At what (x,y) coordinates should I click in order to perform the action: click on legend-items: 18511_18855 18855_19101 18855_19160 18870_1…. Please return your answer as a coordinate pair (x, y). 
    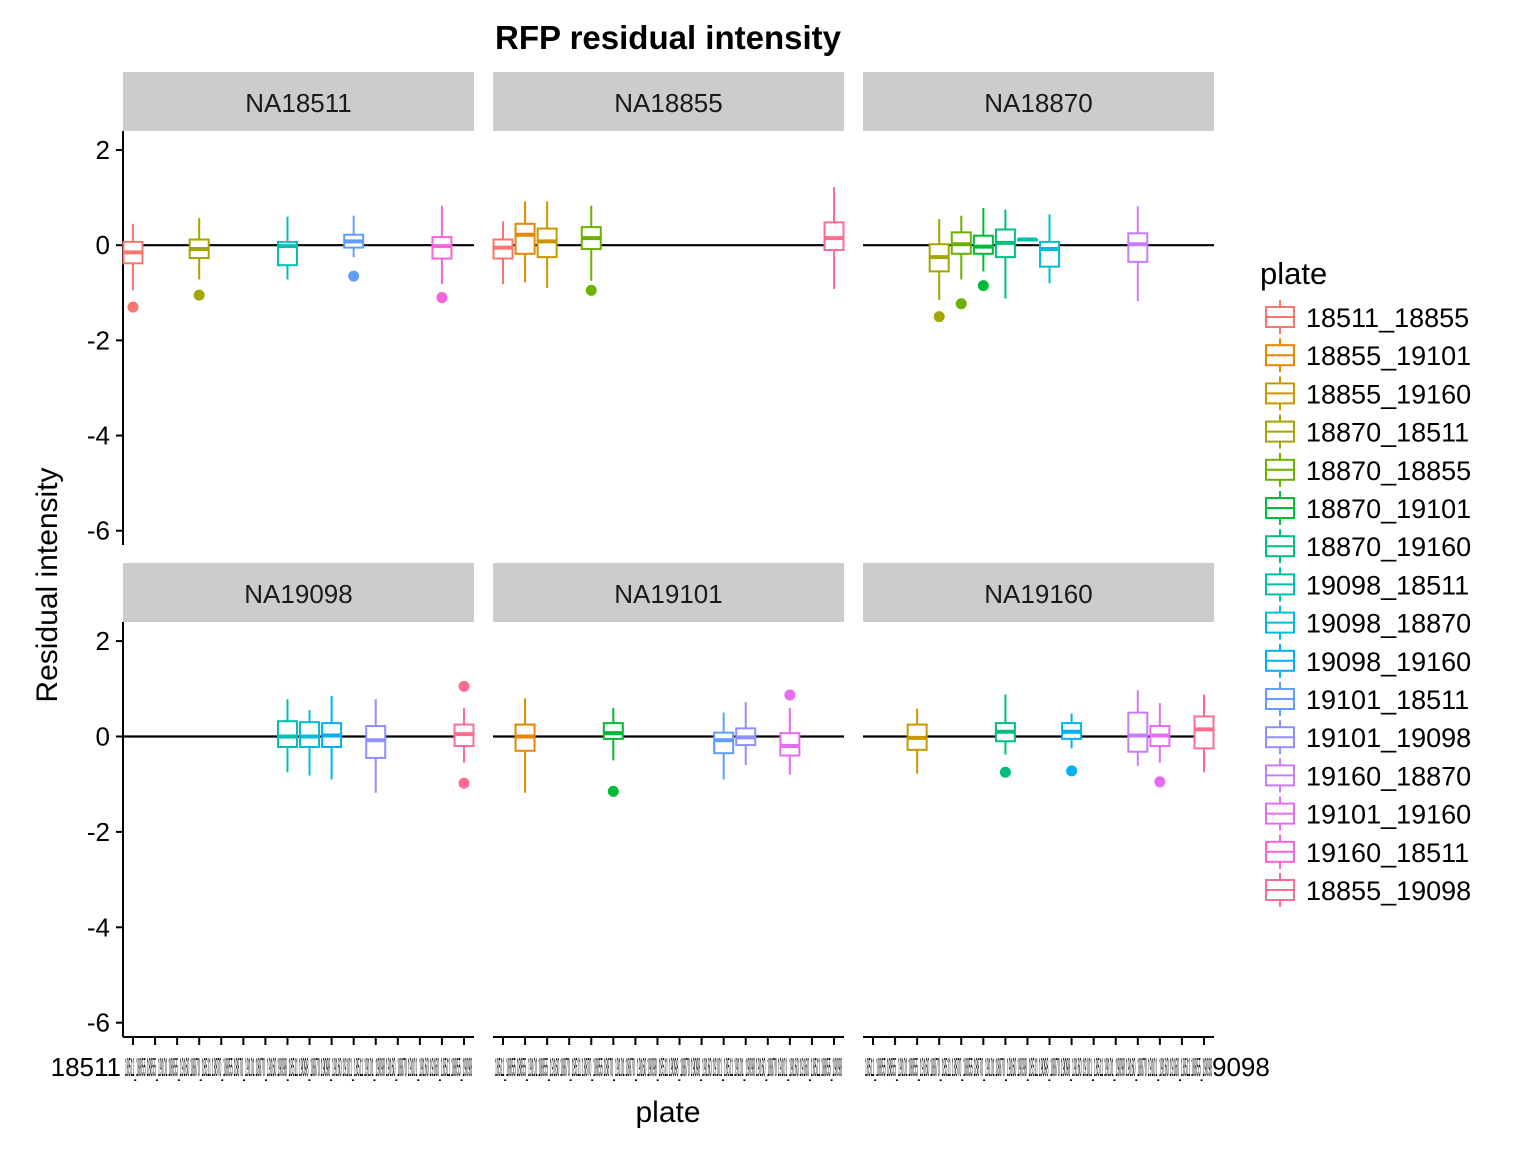
    Looking at the image, I should click on (1368, 603).